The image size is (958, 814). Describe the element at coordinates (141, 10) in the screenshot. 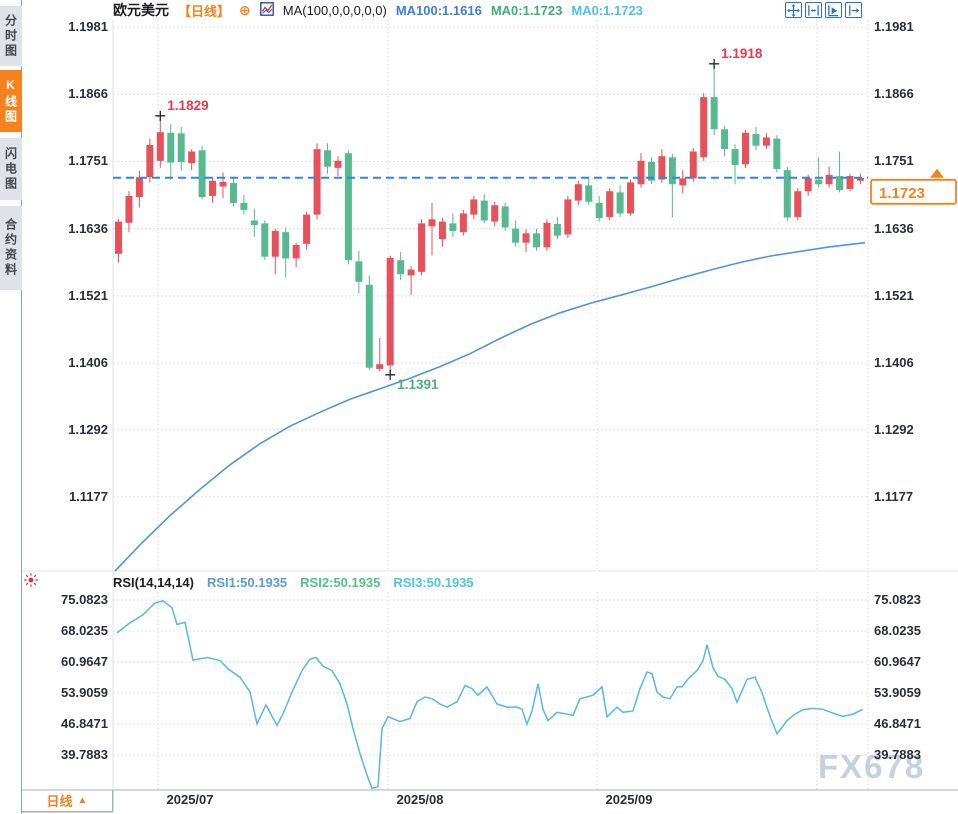

I see `symbol-title: 欧元美元` at that location.